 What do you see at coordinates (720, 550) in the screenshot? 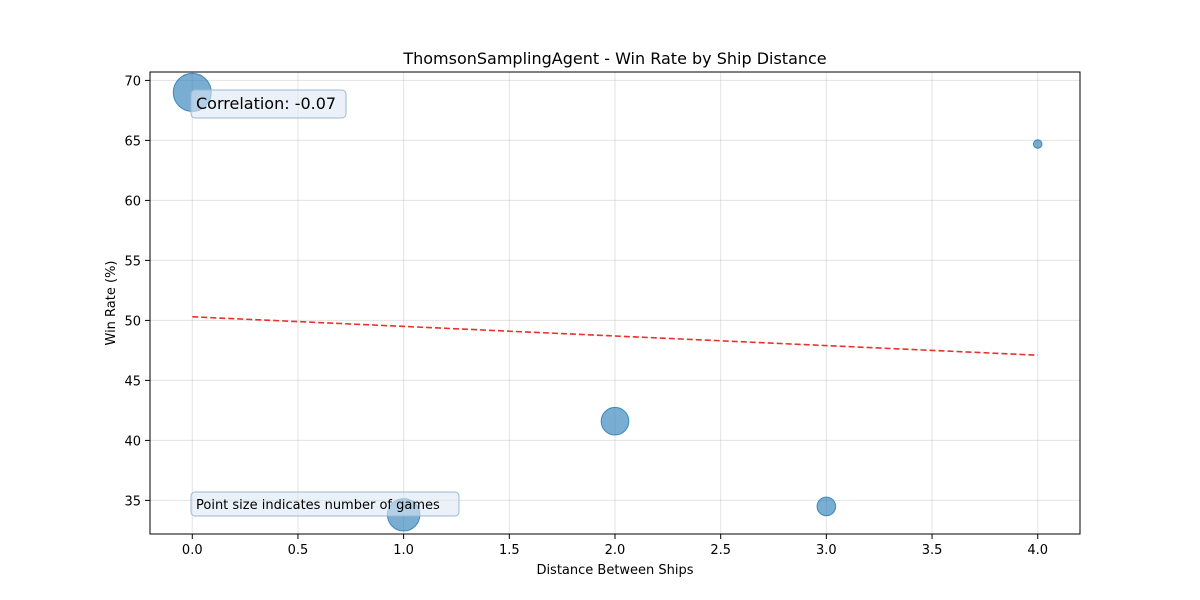
I see `x-tick-label: 2.5` at bounding box center [720, 550].